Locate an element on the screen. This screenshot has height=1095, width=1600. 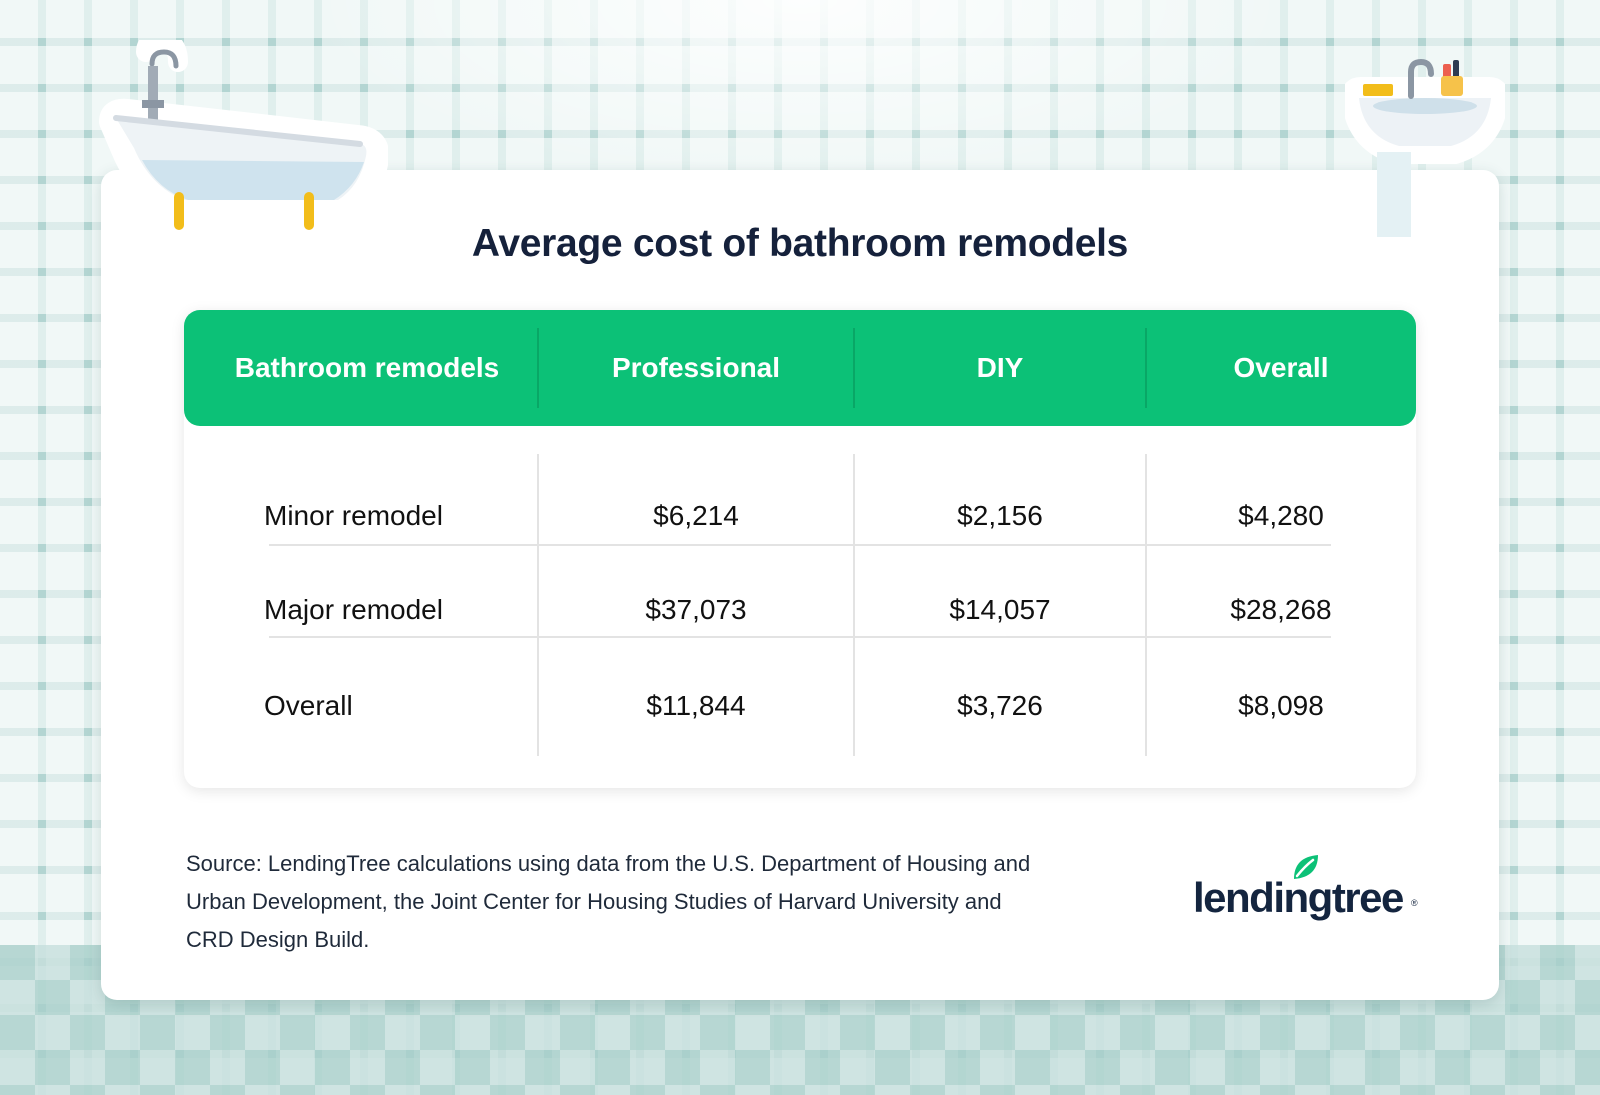
row-label-major-remodel: Major remodel is located at coordinates (353, 609).